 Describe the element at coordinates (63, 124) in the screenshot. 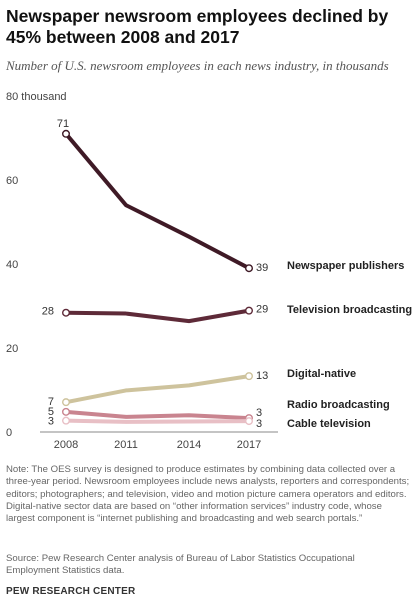

I see `data-label: 71` at that location.